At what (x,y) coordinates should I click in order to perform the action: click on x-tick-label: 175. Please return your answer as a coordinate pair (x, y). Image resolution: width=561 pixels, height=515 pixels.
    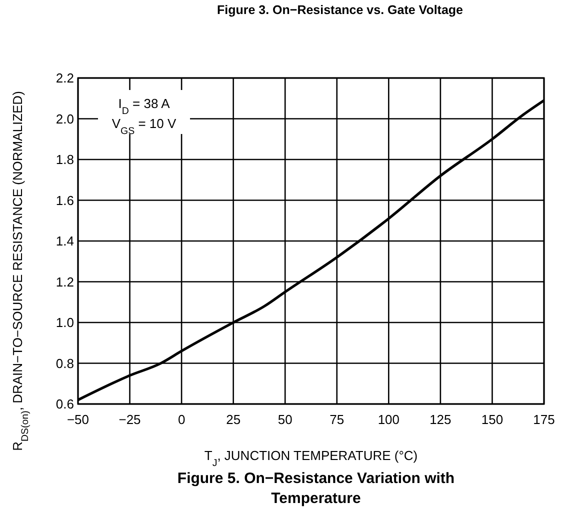
    Looking at the image, I should click on (544, 419).